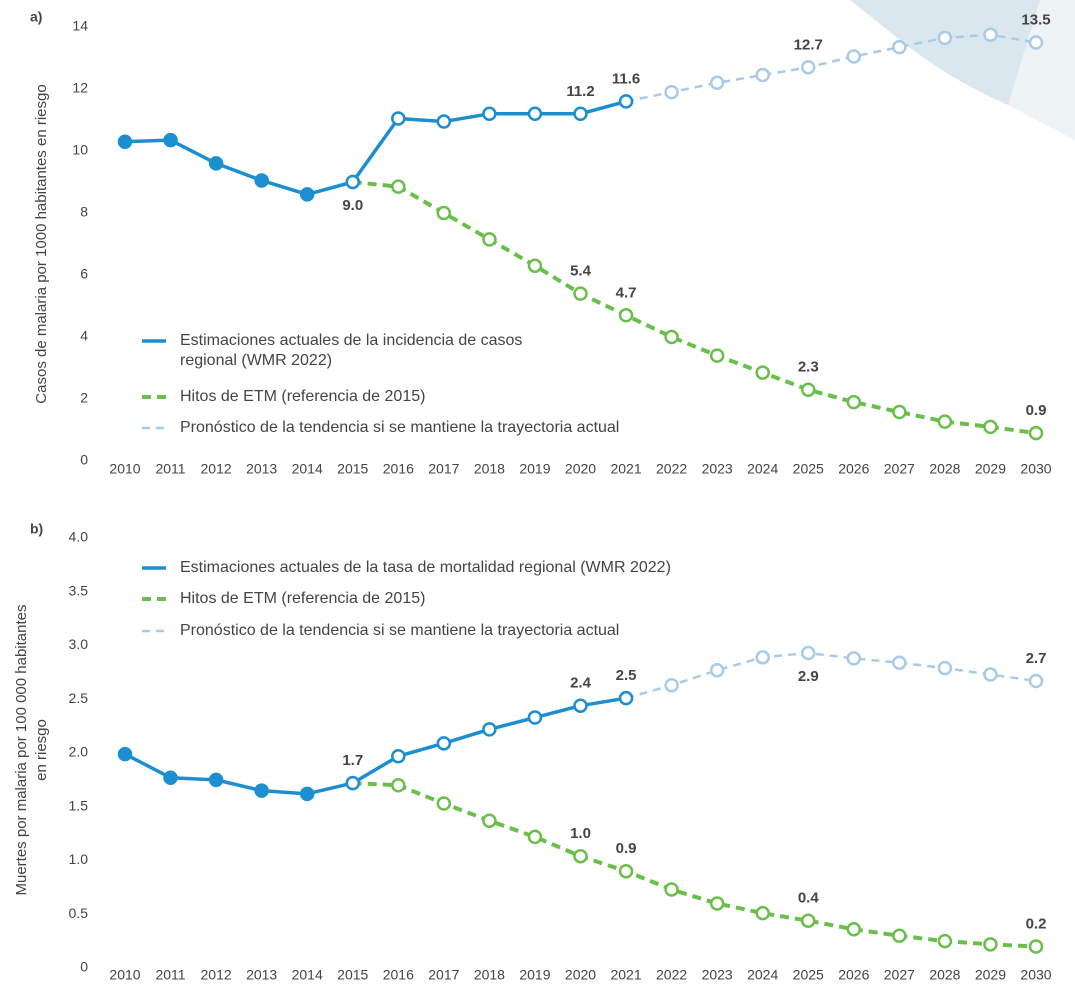  Describe the element at coordinates (626, 848) in the screenshot. I see `data-label: 0.9` at that location.